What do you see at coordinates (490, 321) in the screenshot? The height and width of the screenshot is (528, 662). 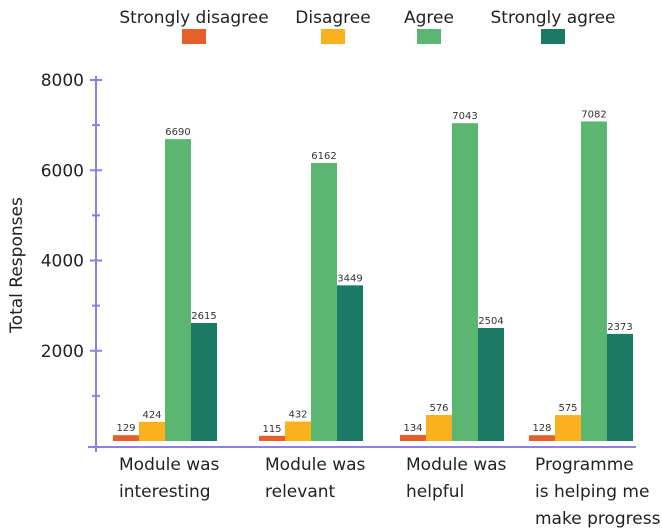 I see `data-label: 2504` at bounding box center [490, 321].